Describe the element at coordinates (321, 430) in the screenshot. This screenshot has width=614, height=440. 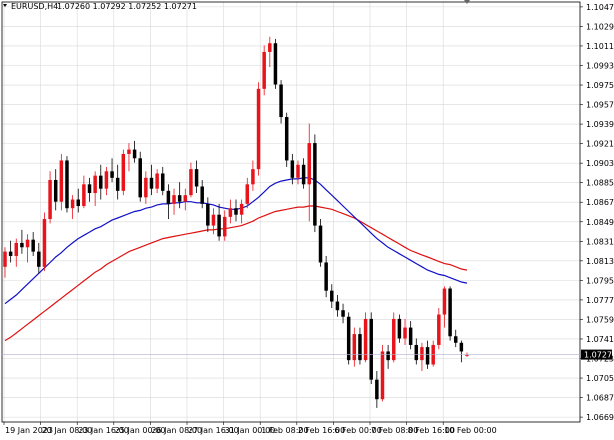
I see `x-tick-label: 2 Feb 16:00` at that location.